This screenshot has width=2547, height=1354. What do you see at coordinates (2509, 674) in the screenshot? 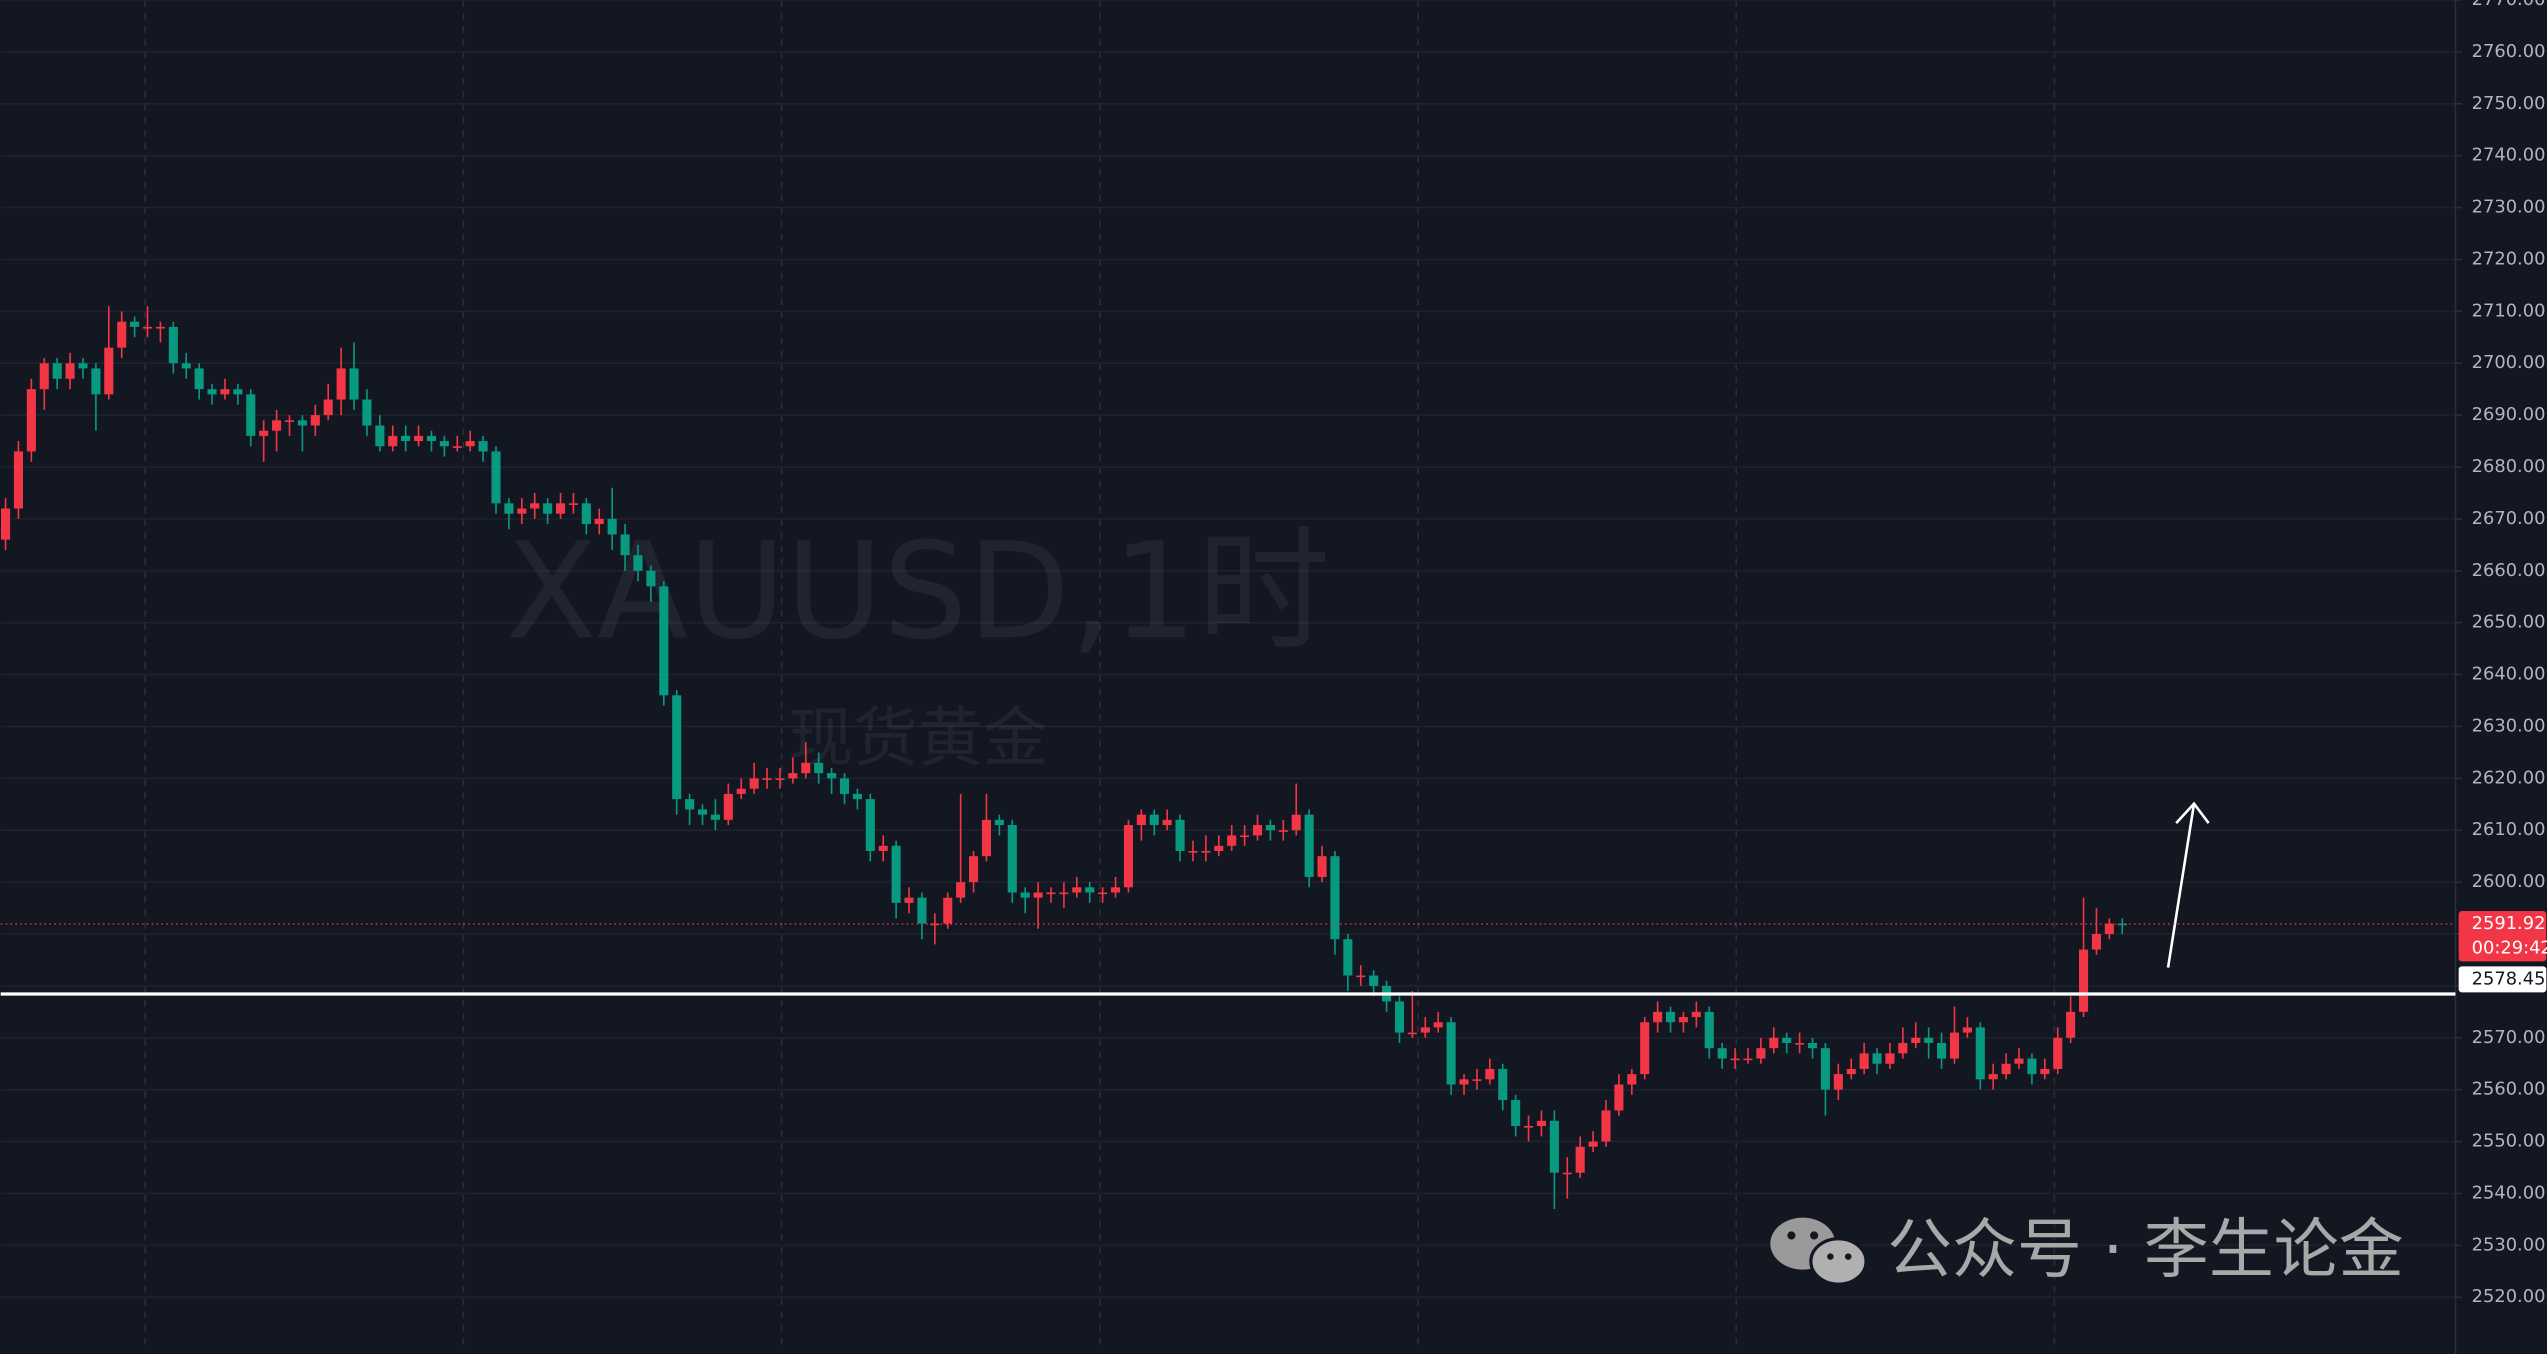
I see `y-tick-label: 2640.00` at bounding box center [2509, 674].